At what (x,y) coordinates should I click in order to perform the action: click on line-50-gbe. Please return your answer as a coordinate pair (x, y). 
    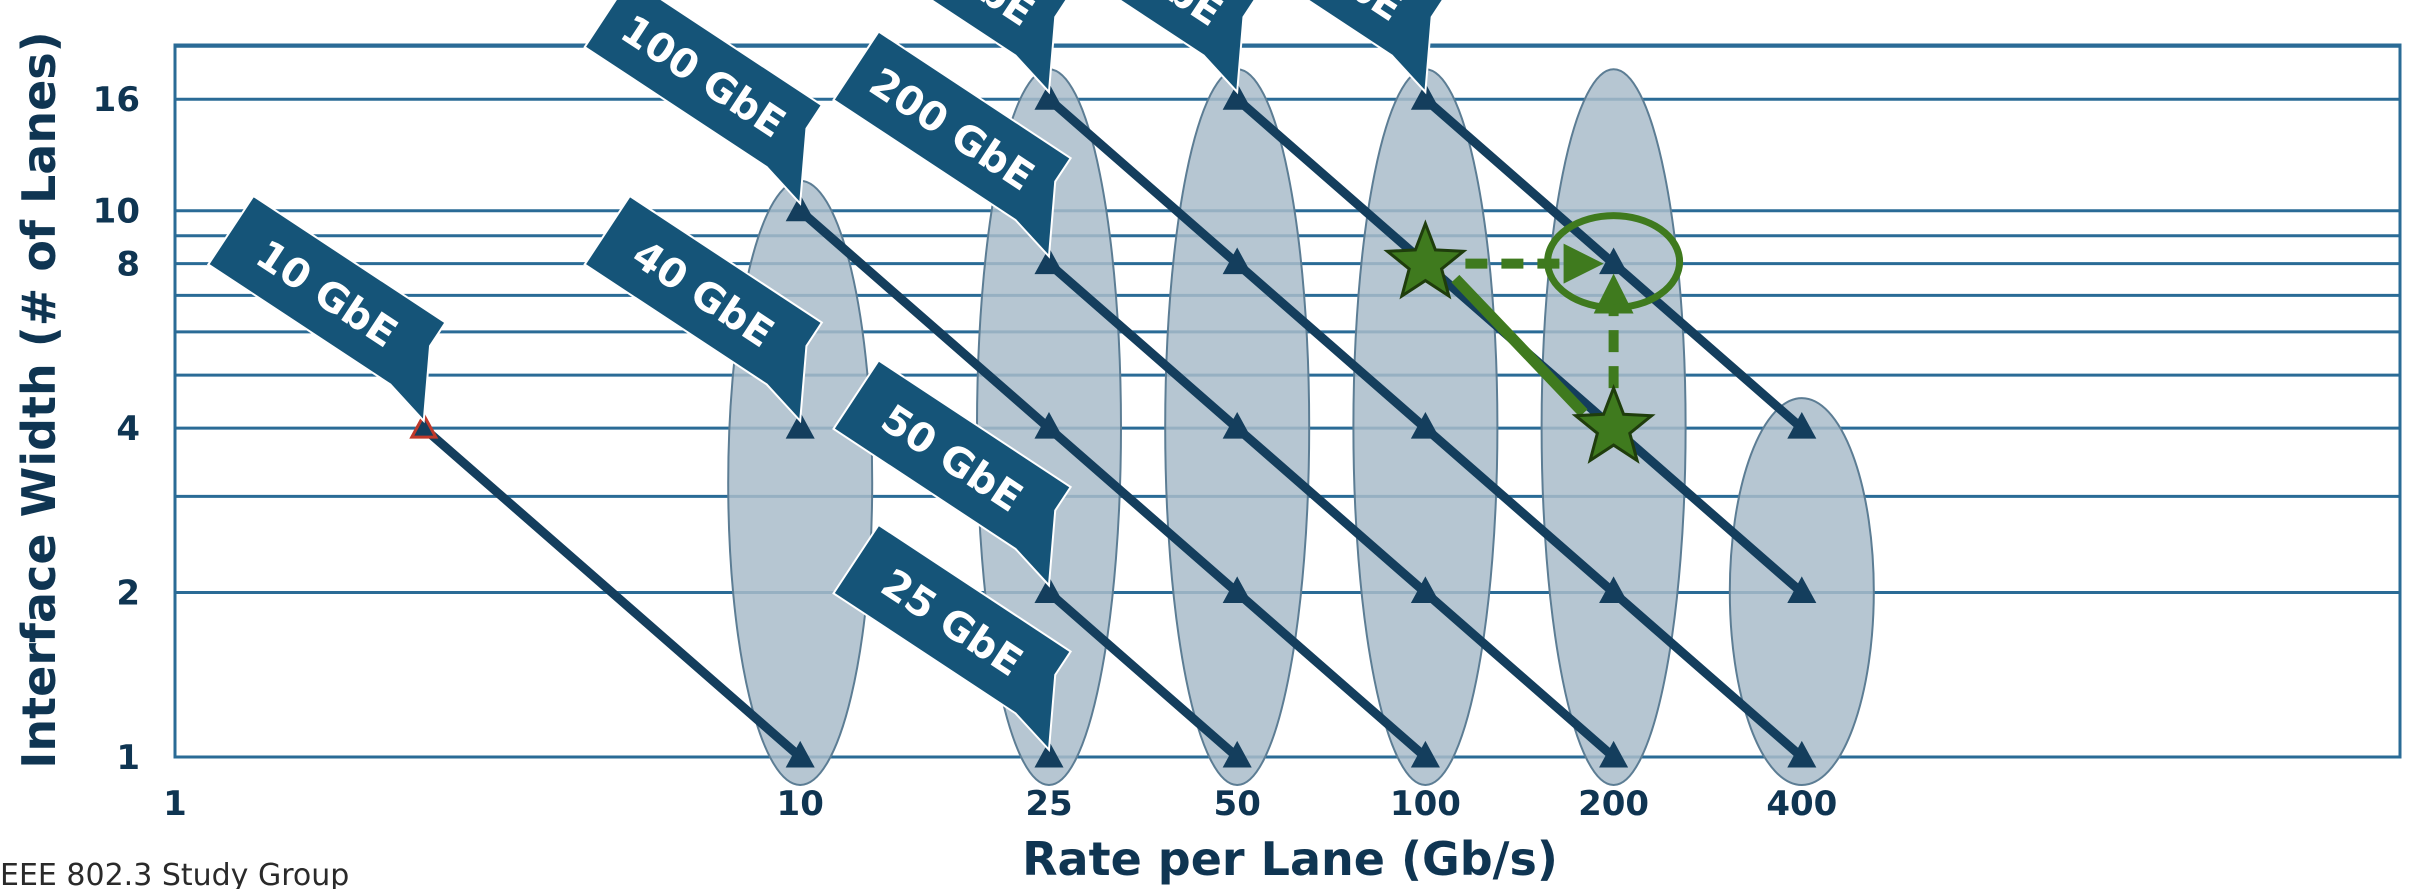
    Looking at the image, I should click on (1143, 675).